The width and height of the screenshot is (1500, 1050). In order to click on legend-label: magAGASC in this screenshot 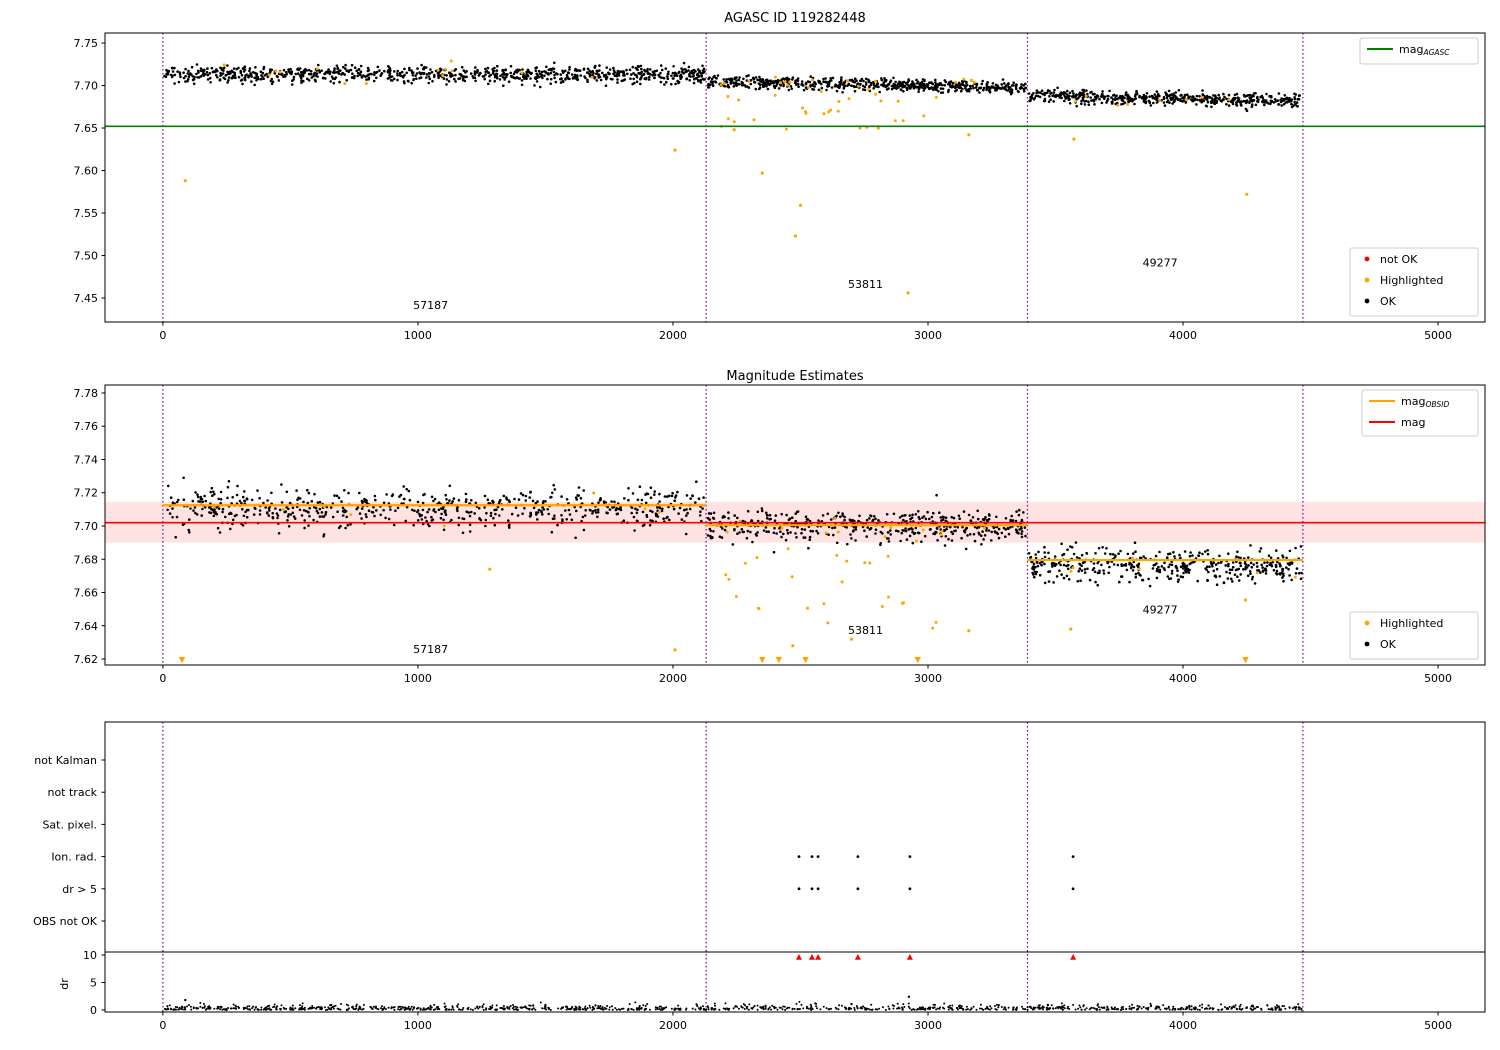, I will do `click(1424, 50)`.